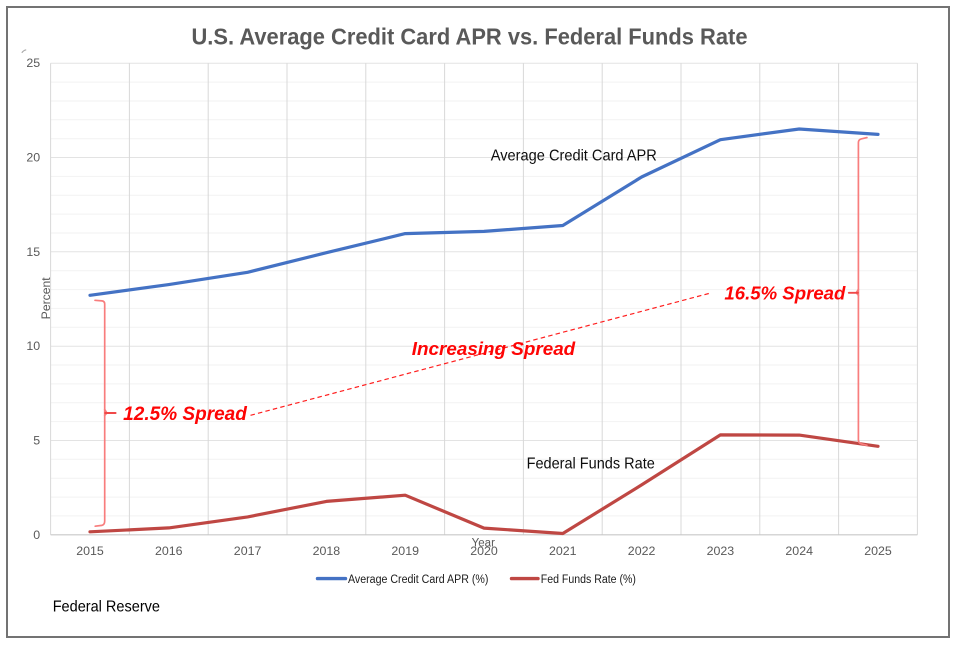 The image size is (964, 649). I want to click on svg-text: Average Credit Card APR, so click(574, 156).